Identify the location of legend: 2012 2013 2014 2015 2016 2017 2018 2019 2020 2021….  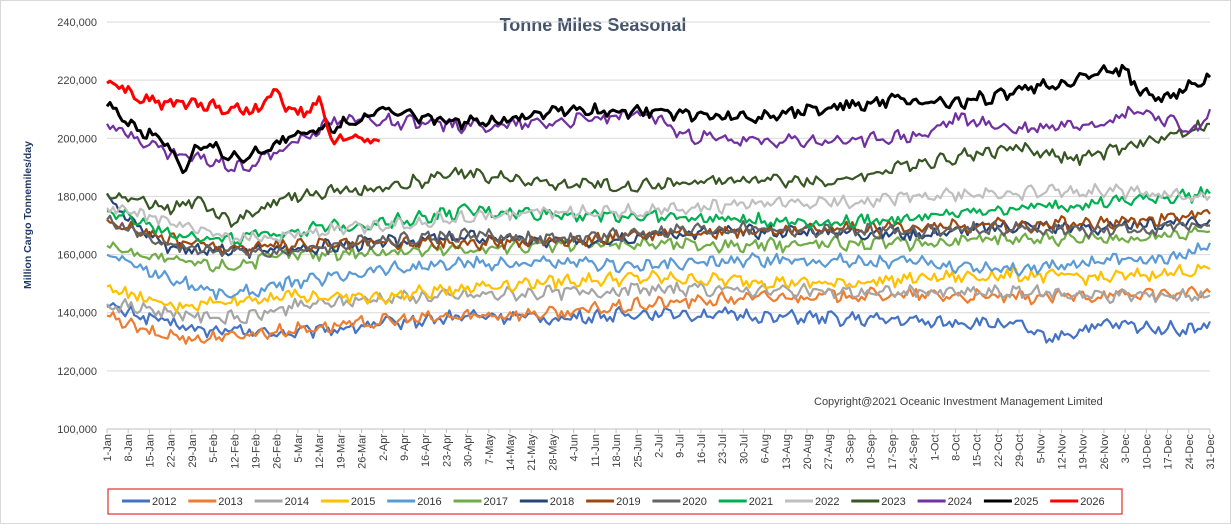
(613, 502).